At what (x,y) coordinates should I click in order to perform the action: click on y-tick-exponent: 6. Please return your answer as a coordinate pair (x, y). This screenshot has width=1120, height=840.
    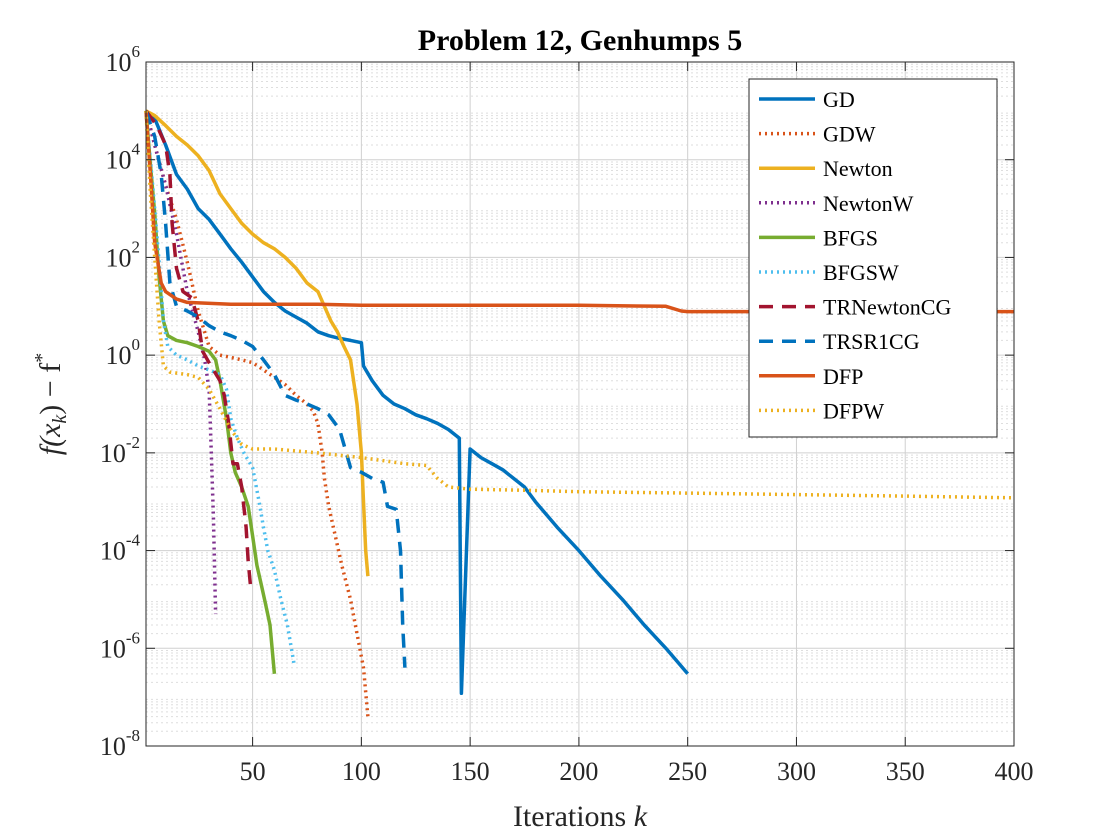
    Looking at the image, I should click on (136, 51).